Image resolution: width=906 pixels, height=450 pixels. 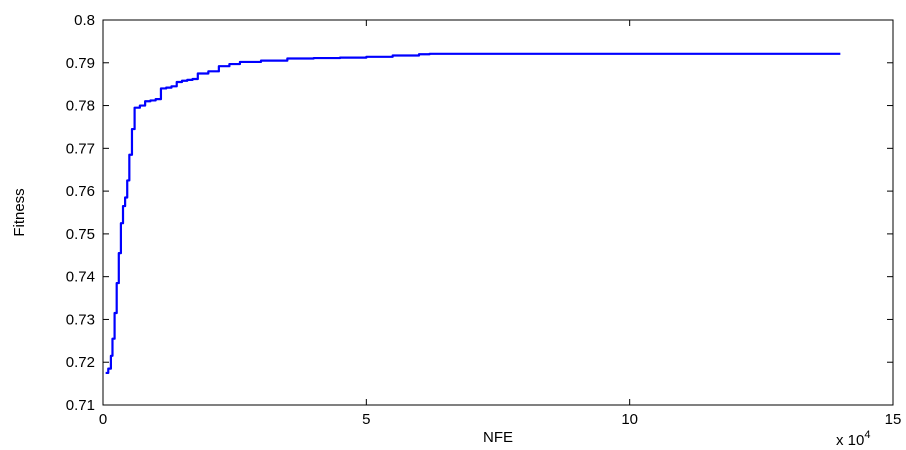 What do you see at coordinates (80, 405) in the screenshot?
I see `y-tick-label: 0.71` at bounding box center [80, 405].